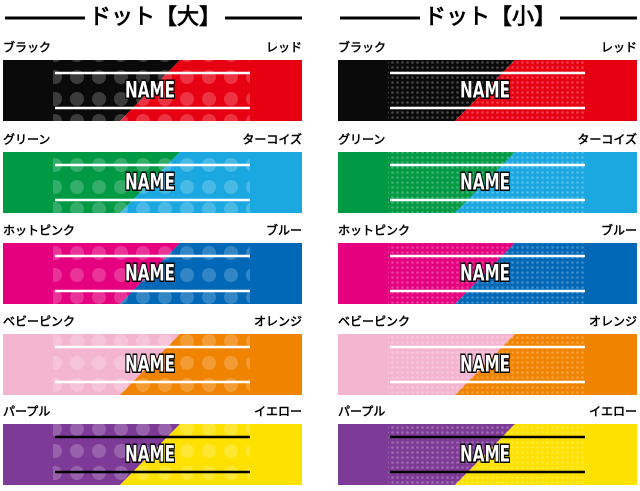 The image size is (640, 491). What do you see at coordinates (490, 17) in the screenshot?
I see `column-title: ドット【小】` at bounding box center [490, 17].